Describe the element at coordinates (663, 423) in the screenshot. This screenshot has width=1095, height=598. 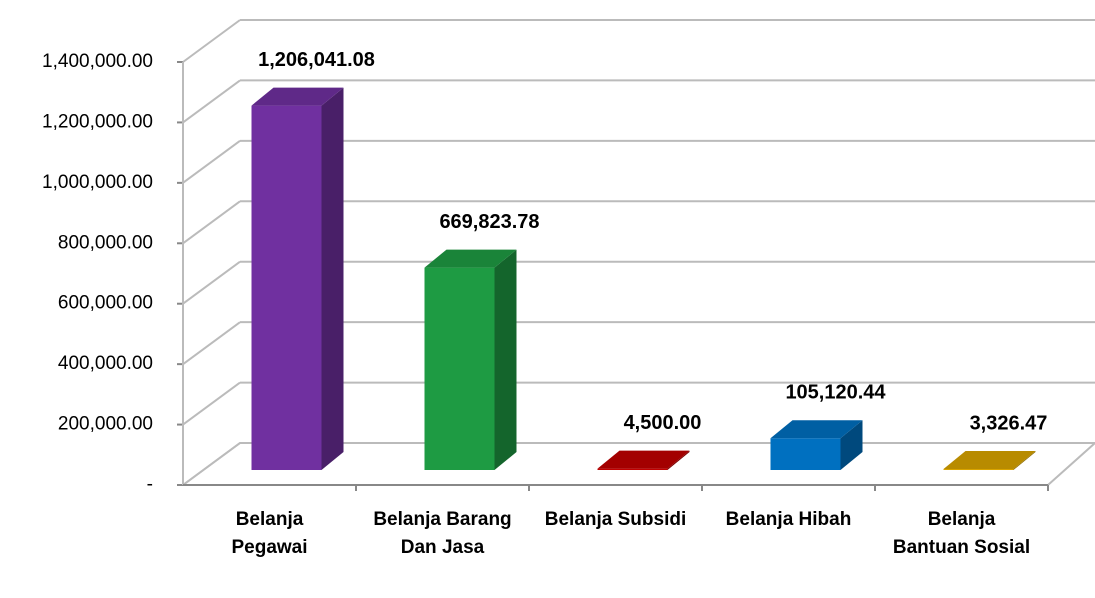
I see `data-label: 4,500.00` at that location.